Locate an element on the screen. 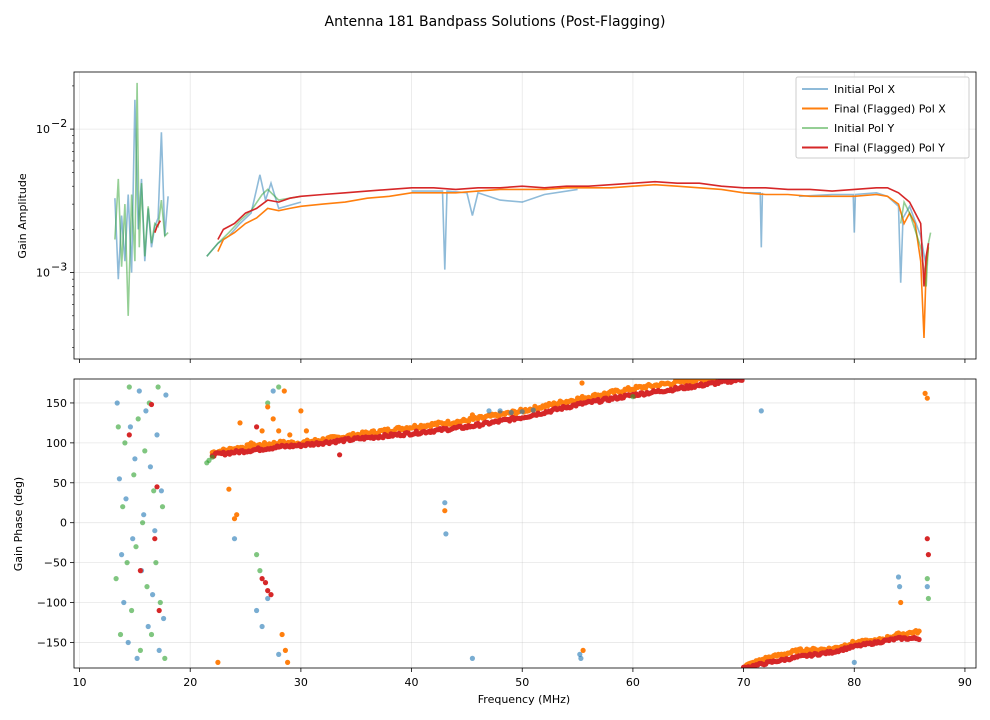  phase-xtick-label: 20 is located at coordinates (190, 682).